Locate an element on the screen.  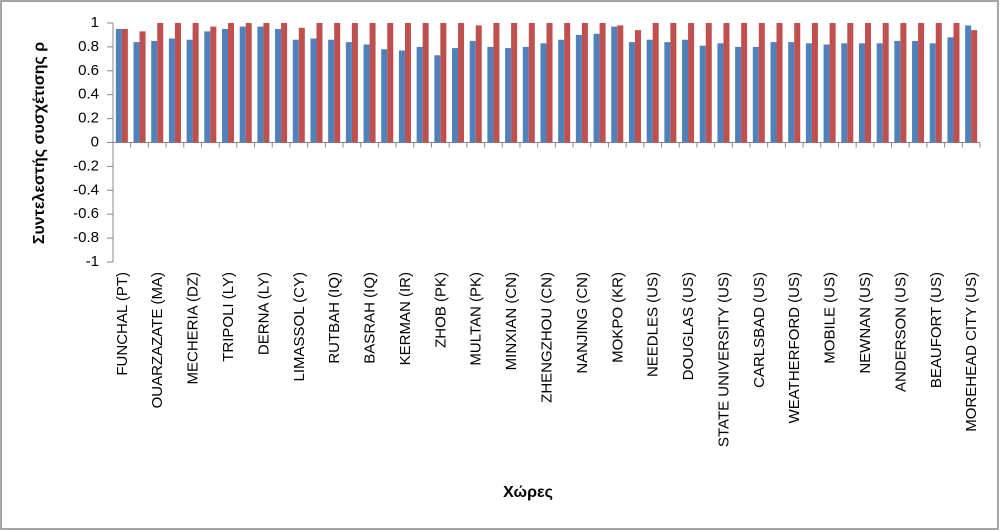
x-tick-label: FUNCHAL (PT) is located at coordinates (122, 324).